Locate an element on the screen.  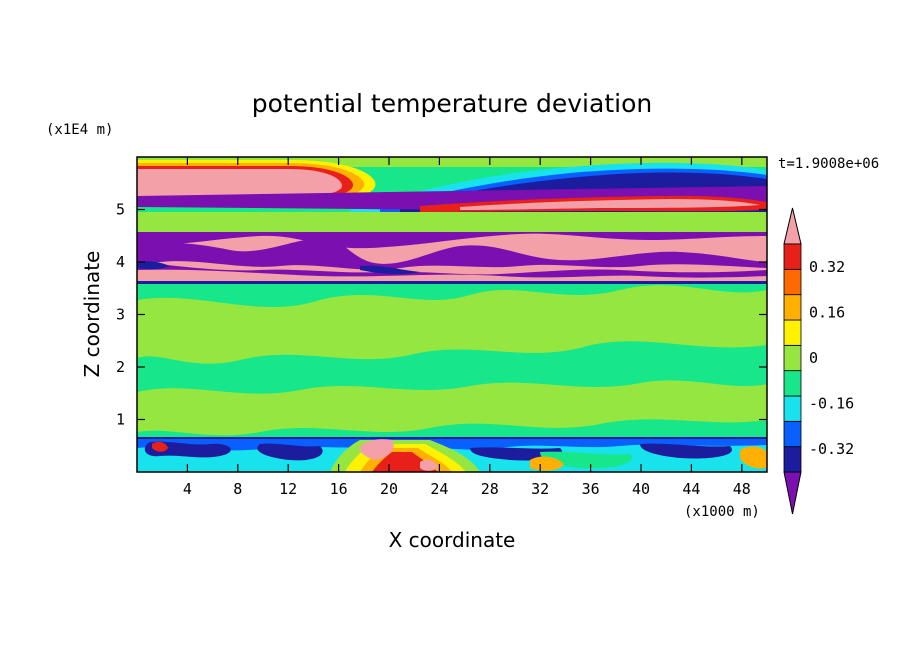
x-tick-label: 48 is located at coordinates (742, 489).